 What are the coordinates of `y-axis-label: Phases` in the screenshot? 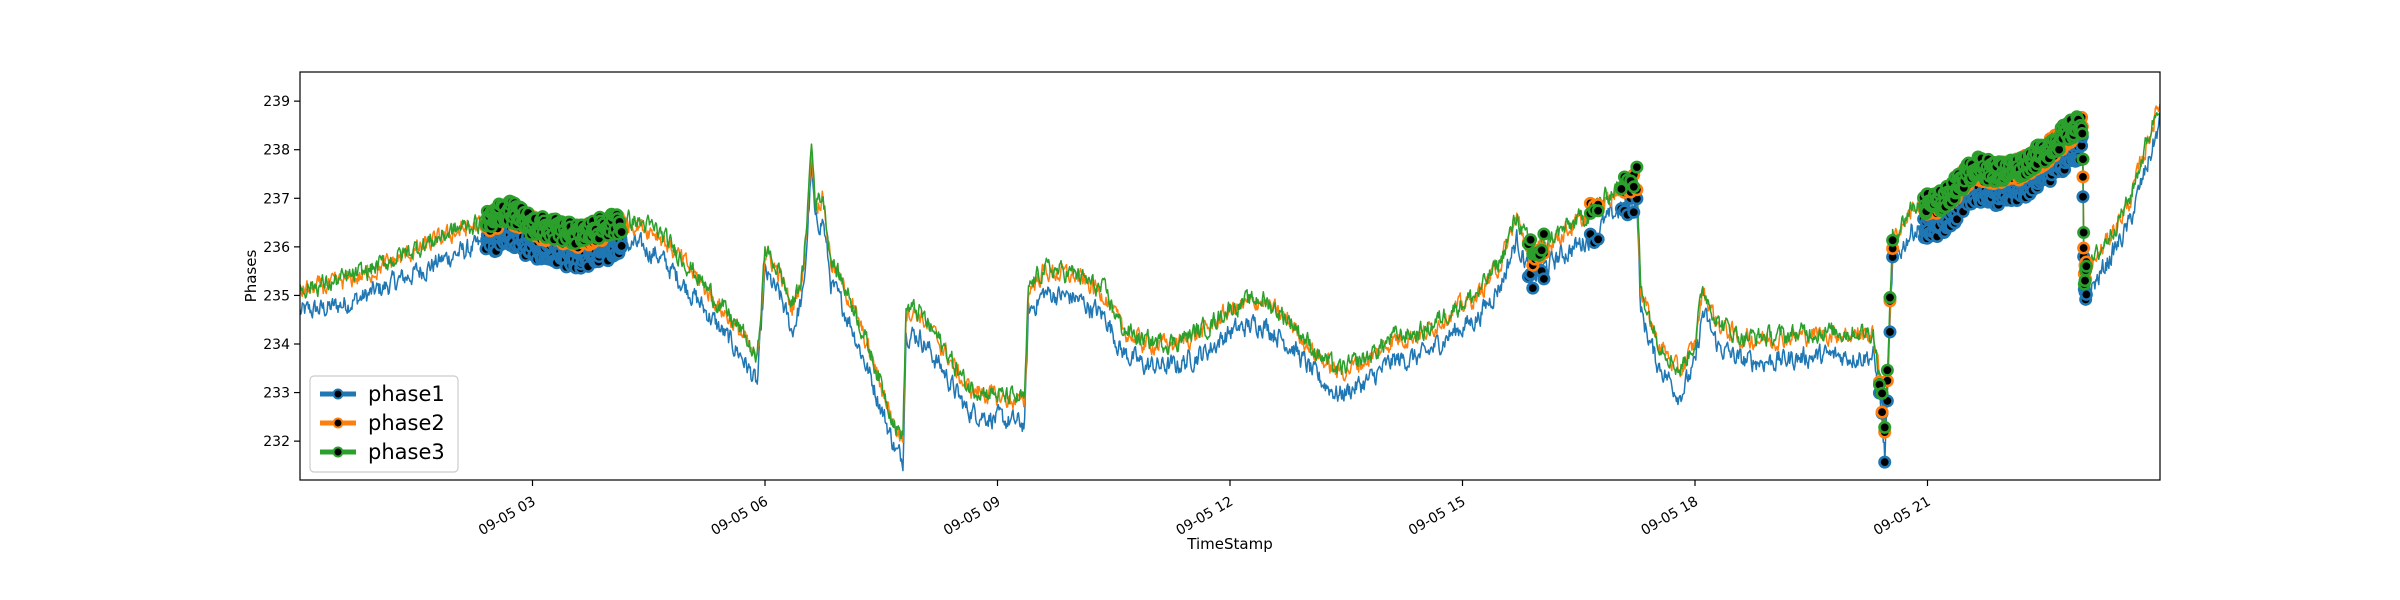 It's located at (251, 276).